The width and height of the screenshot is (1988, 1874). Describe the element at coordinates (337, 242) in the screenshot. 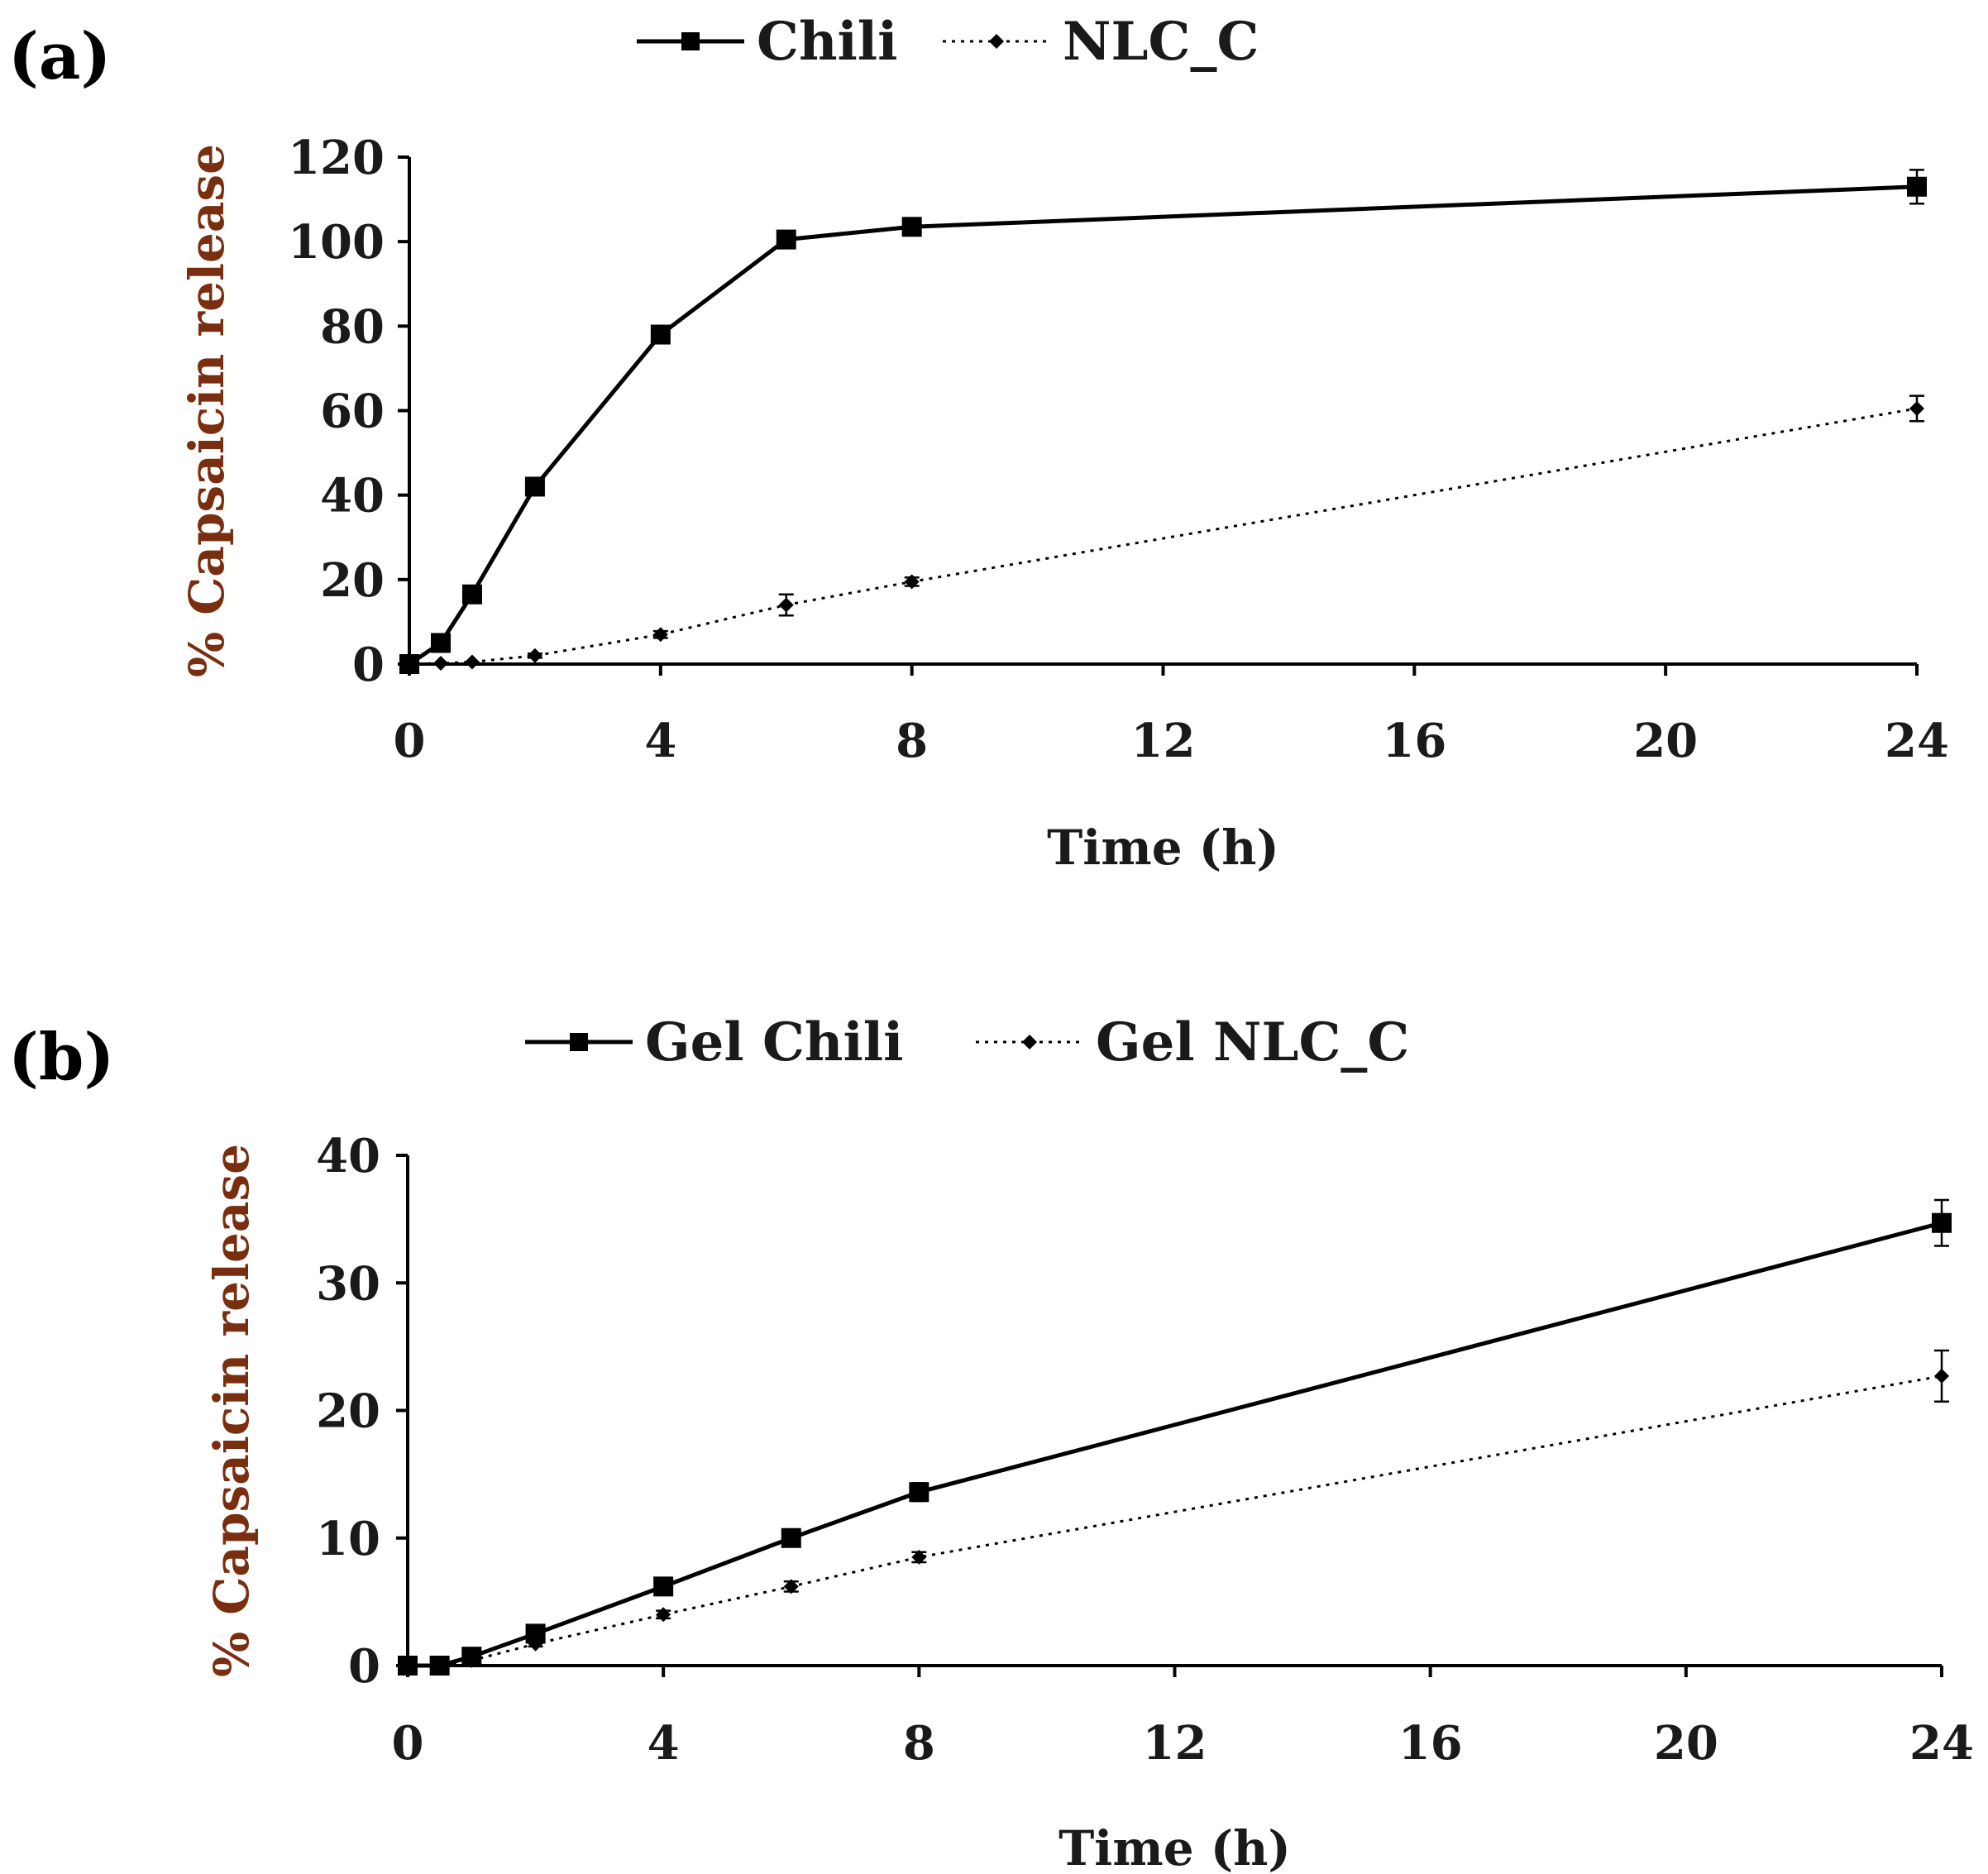

I see `y-tick-label: 100` at that location.